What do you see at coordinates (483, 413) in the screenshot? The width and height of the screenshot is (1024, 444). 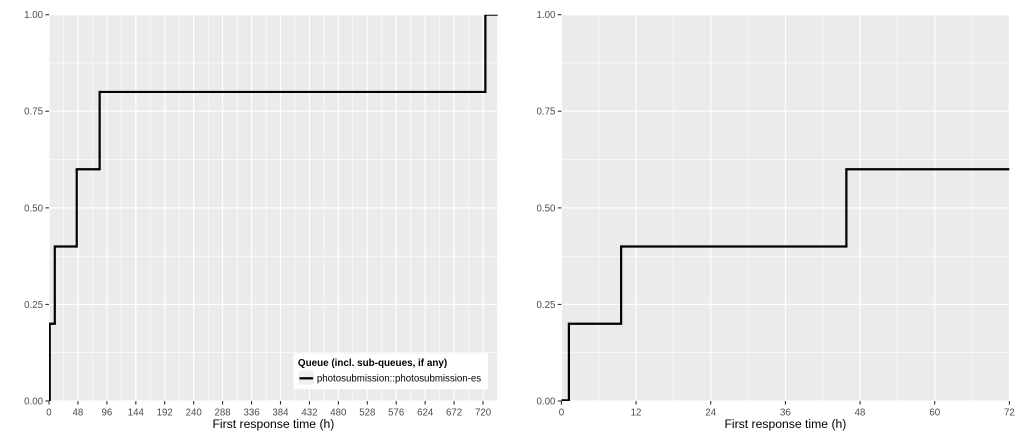 I see `svg-text: 720` at bounding box center [483, 413].